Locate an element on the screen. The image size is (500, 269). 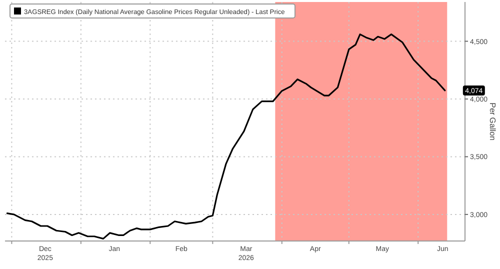
y-axis-title: Per Gallon is located at coordinates (492, 121).